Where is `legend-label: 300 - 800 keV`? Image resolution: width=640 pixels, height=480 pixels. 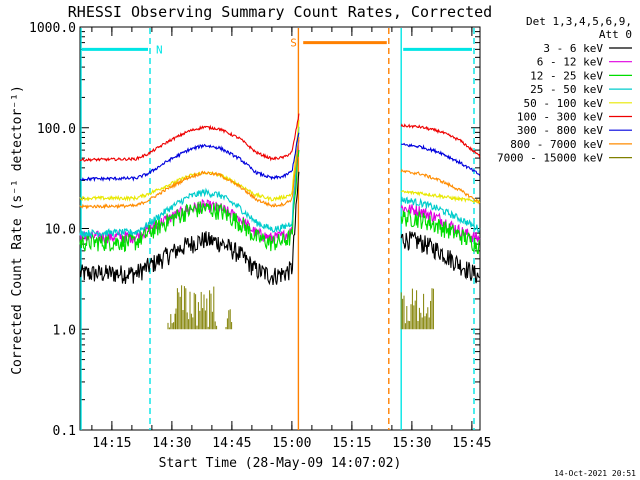
legend-label: 300 - 800 keV is located at coordinates (560, 130).